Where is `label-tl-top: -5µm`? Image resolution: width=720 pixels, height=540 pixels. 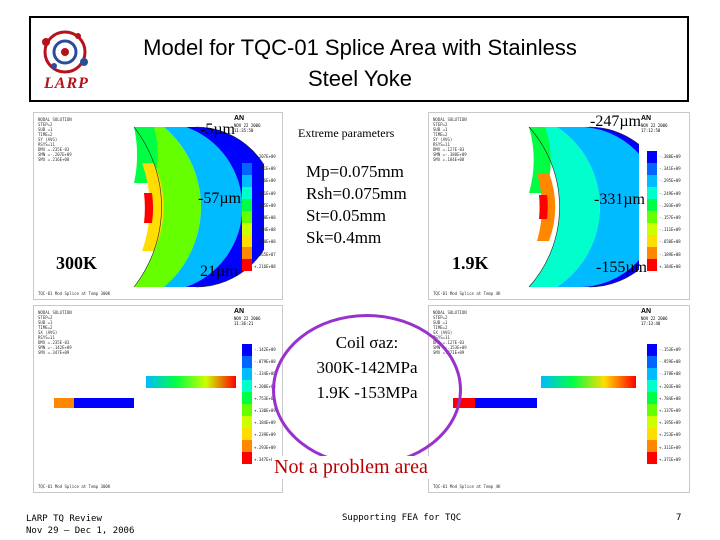
label-tl-top: -5µm is located at coordinates (217, 129).